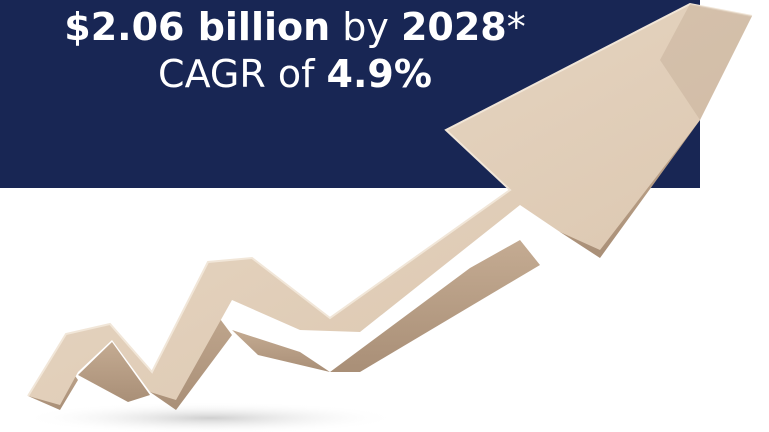  Describe the element at coordinates (197, 27) in the screenshot. I see `market-amount: $2.06 billion` at that location.